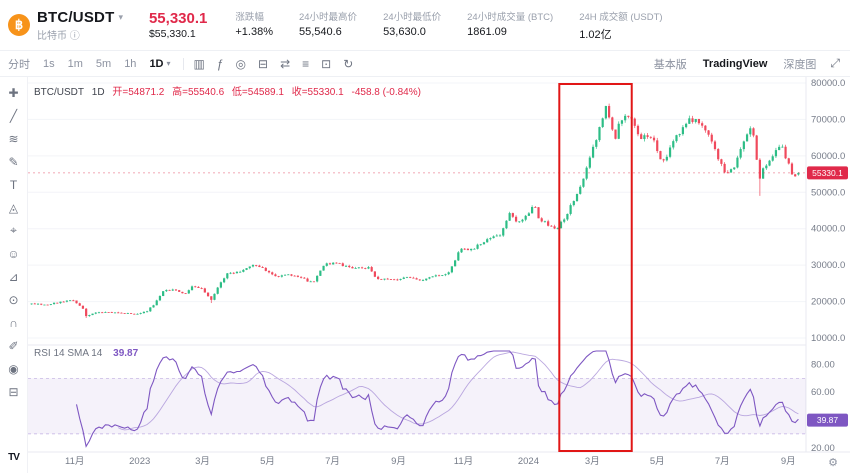 Image resolution: width=850 pixels, height=473 pixels. I want to click on remove-drawings-icon: ⊟, so click(13, 391).